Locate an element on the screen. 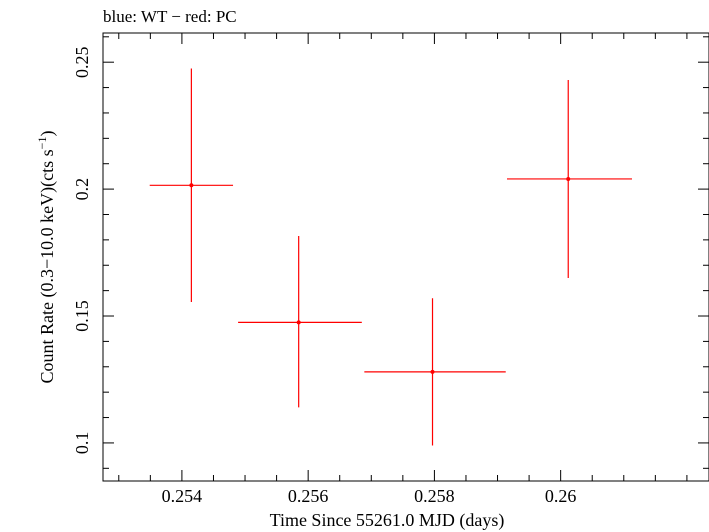  x-tick-label: 0.258 is located at coordinates (434, 496).